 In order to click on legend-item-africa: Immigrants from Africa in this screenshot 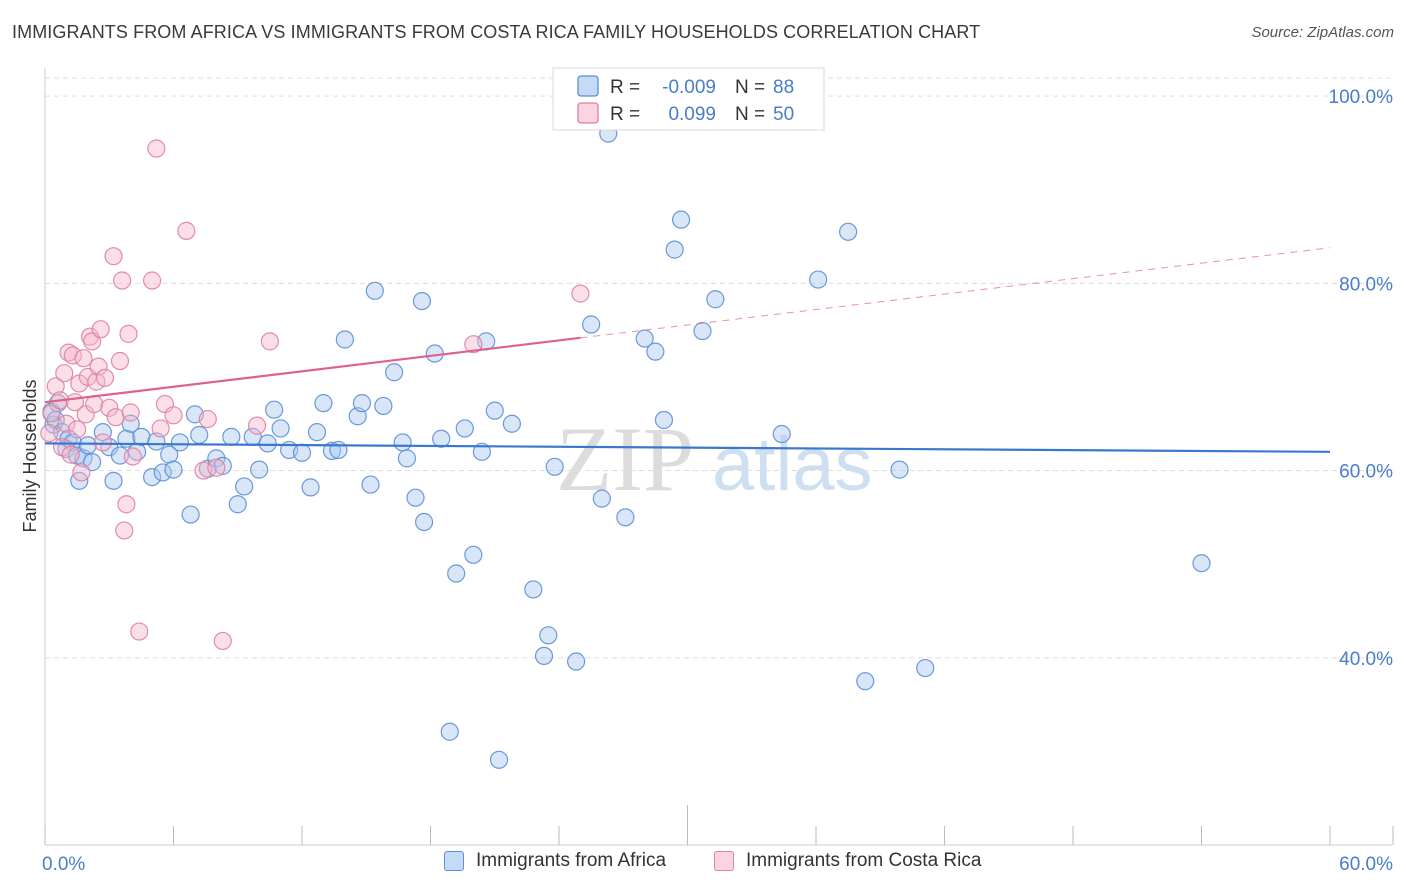, I will do `click(555, 861)`.